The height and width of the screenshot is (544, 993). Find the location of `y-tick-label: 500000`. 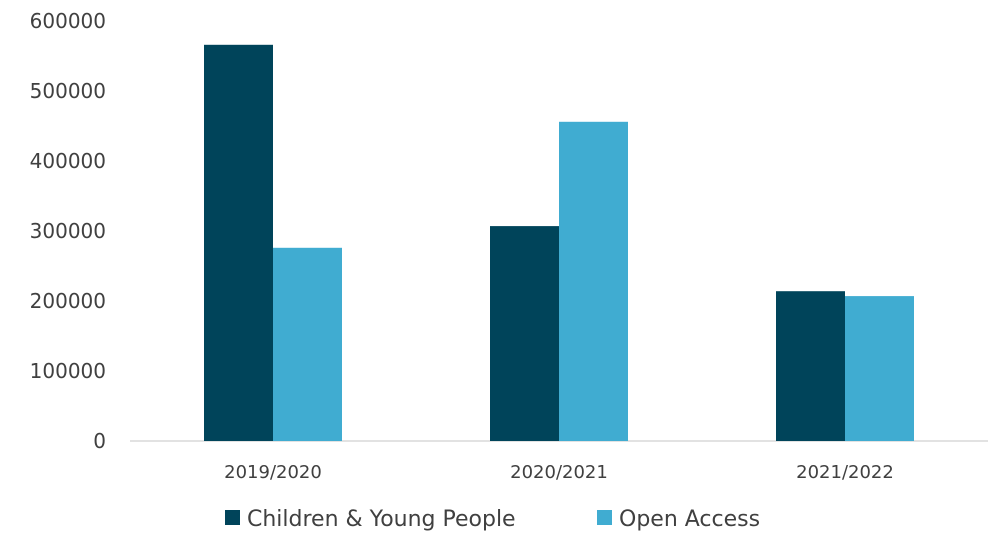

y-tick-label: 500000 is located at coordinates (68, 91).